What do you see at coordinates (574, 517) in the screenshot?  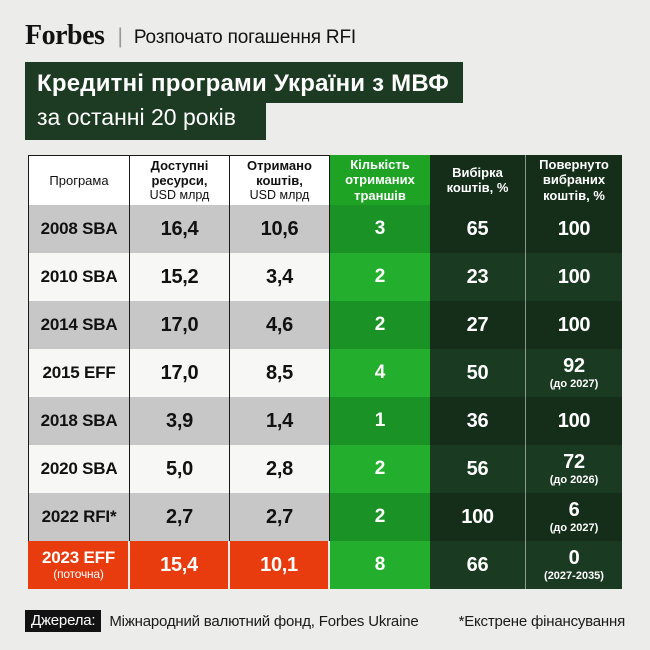 I see `cell-repaid: 6 (до 2027)` at bounding box center [574, 517].